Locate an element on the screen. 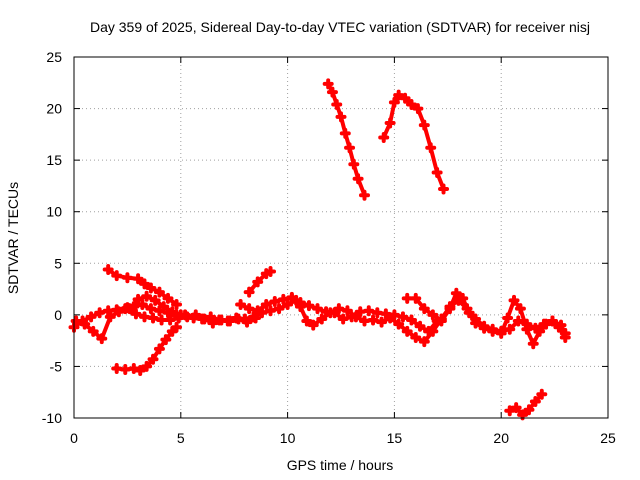 This screenshot has height=480, width=640. y-tick-label: -5 is located at coordinates (56, 366).